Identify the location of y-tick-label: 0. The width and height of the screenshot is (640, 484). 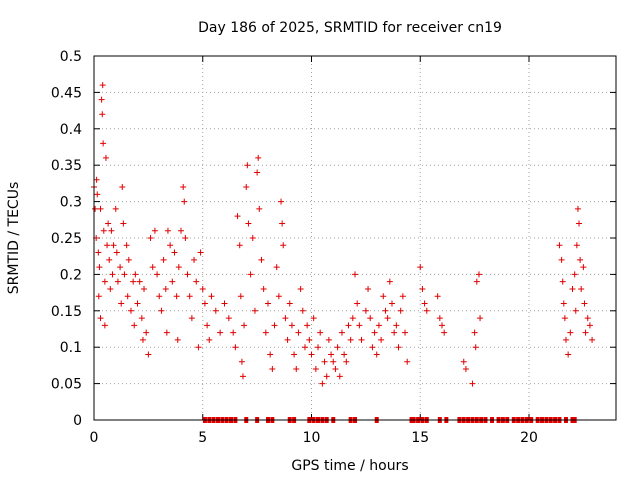
(77, 421).